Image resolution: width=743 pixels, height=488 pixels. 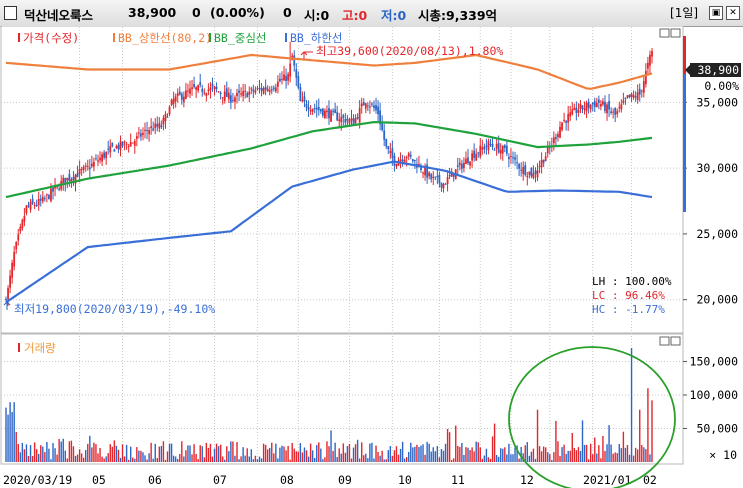 I want to click on stock-name: 덕산네오룩스, so click(x=59, y=15).